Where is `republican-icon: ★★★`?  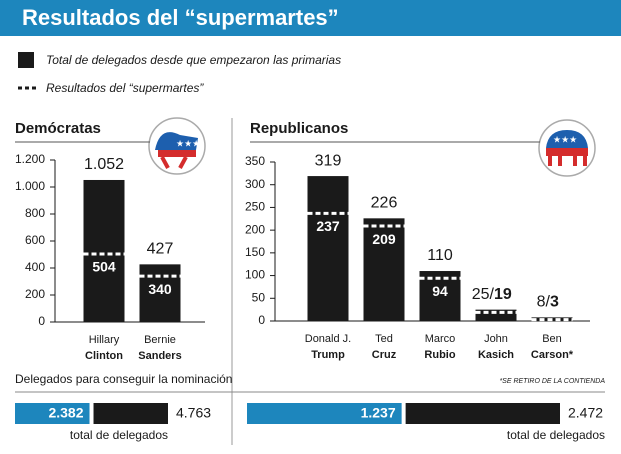 republican-icon: ★★★ is located at coordinates (567, 148).